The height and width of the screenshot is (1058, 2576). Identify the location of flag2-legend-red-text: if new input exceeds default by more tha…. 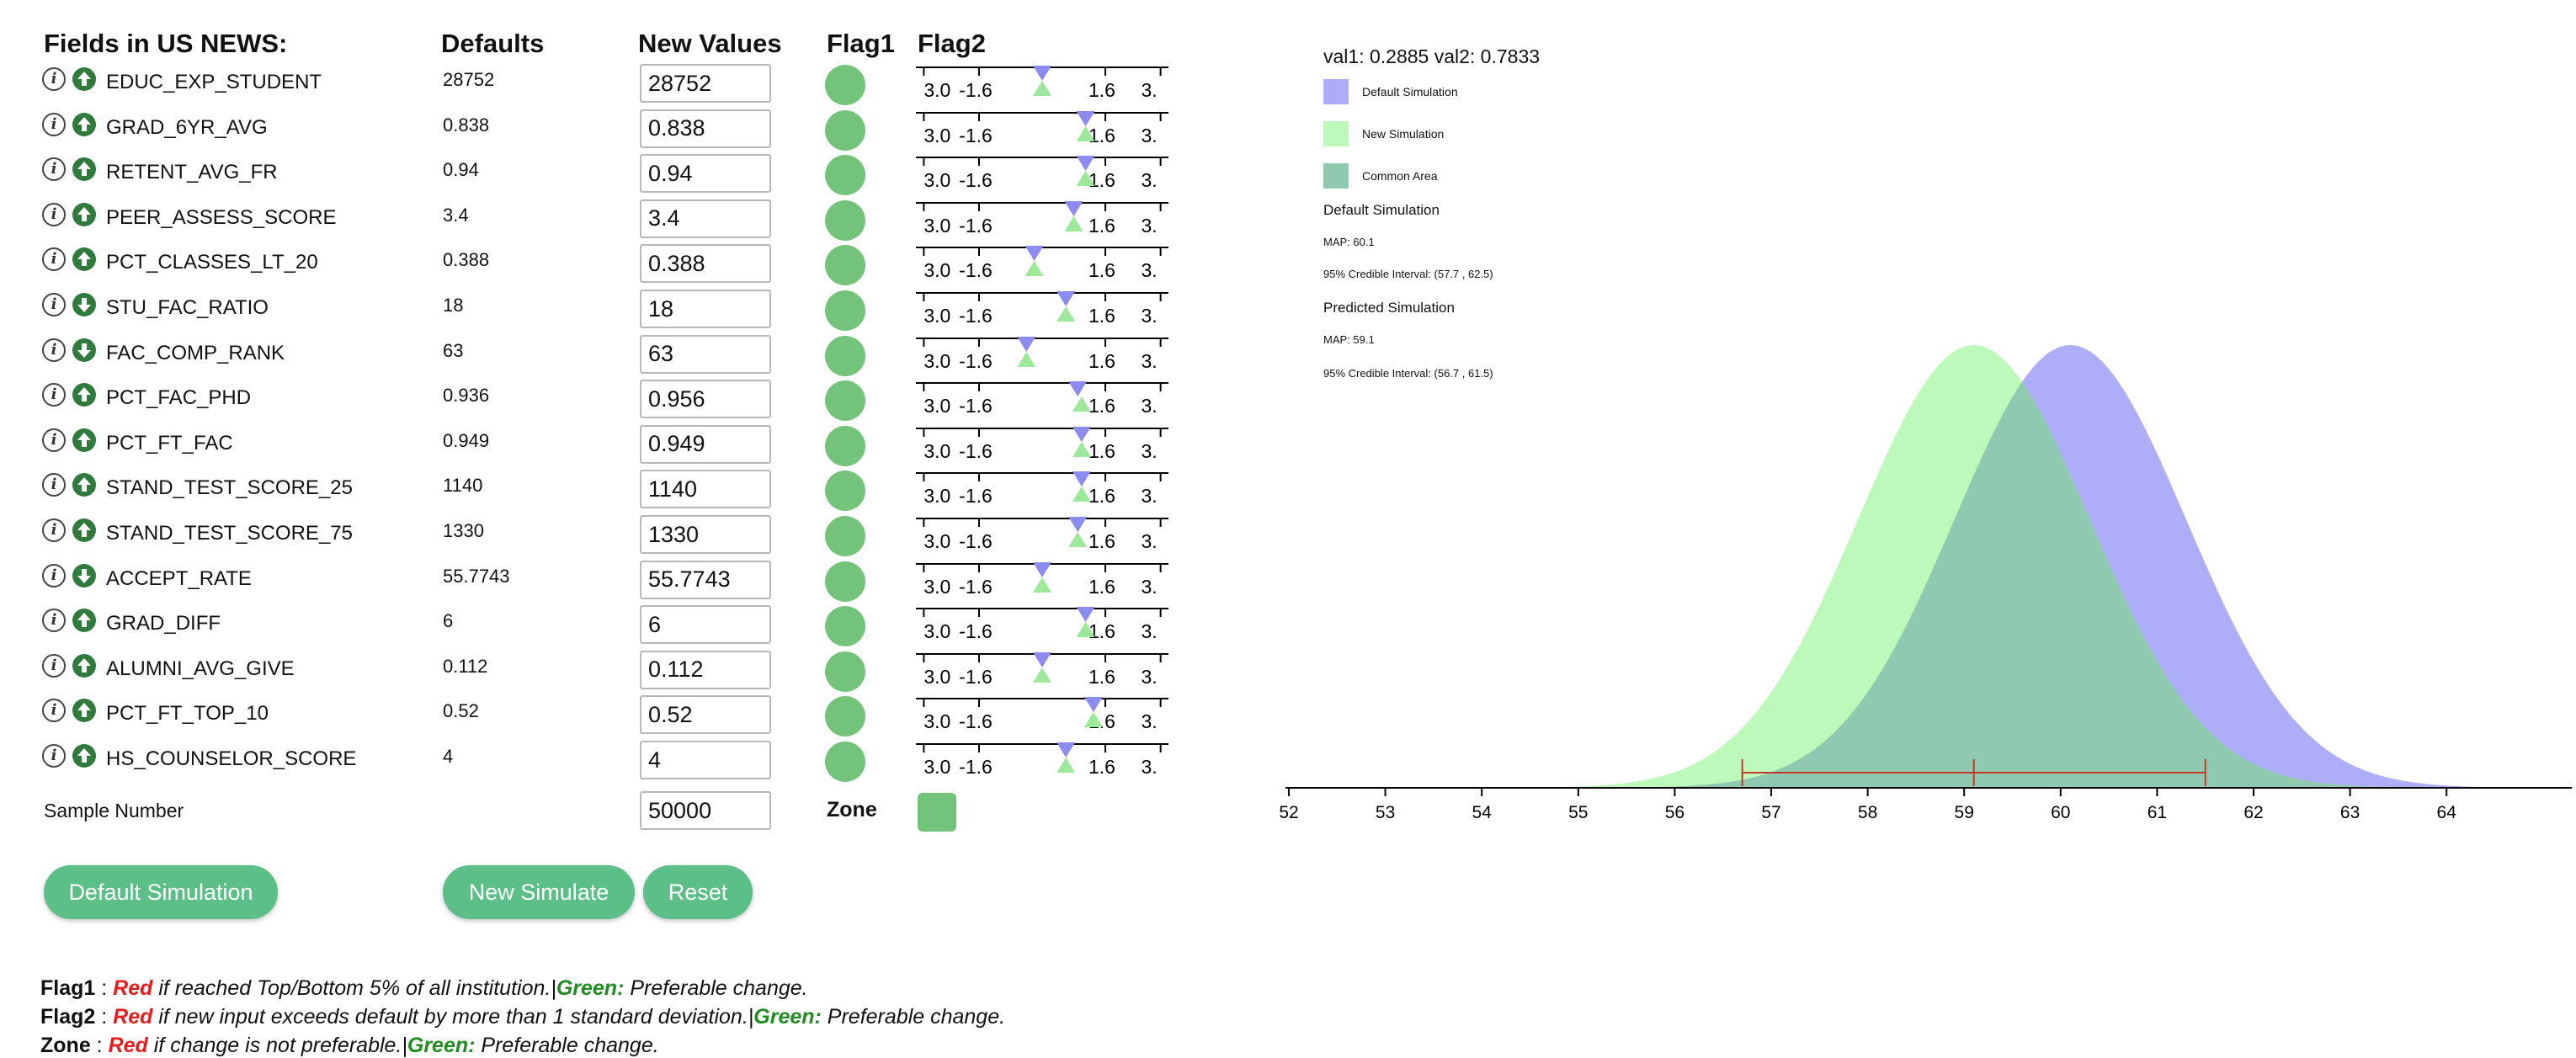
(453, 1017).